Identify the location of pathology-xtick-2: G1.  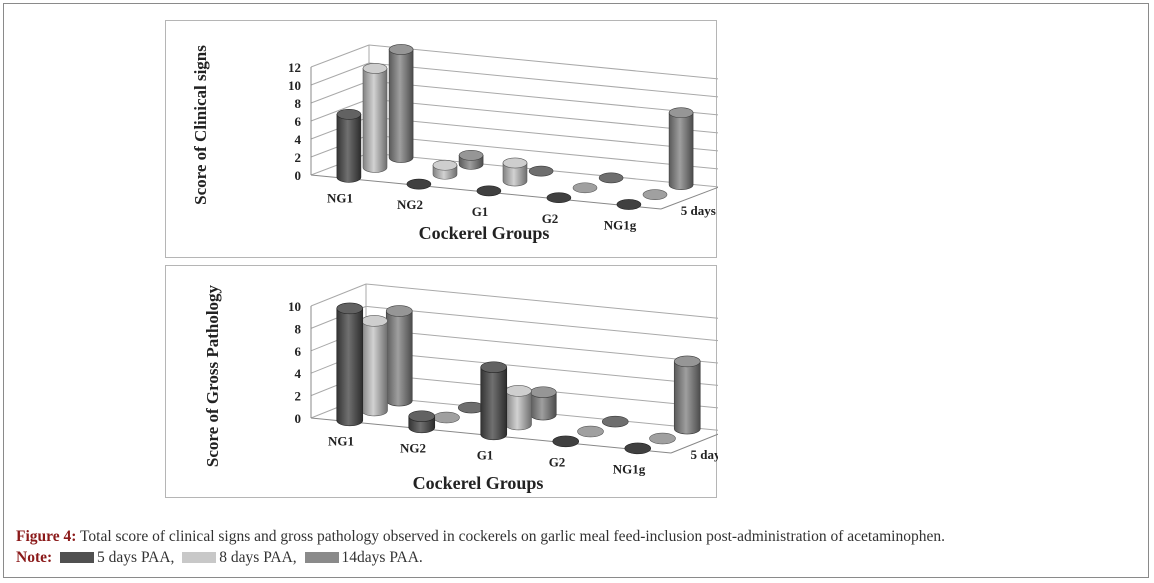
(485, 455).